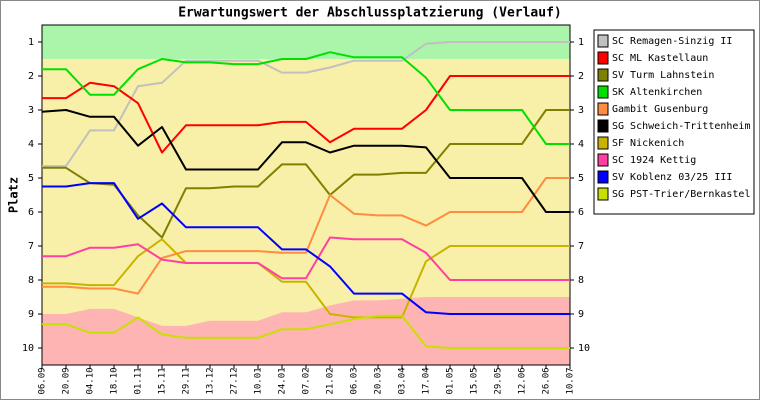 This screenshot has width=760, height=400. I want to click on y-tick-label: 4, so click(31, 144).